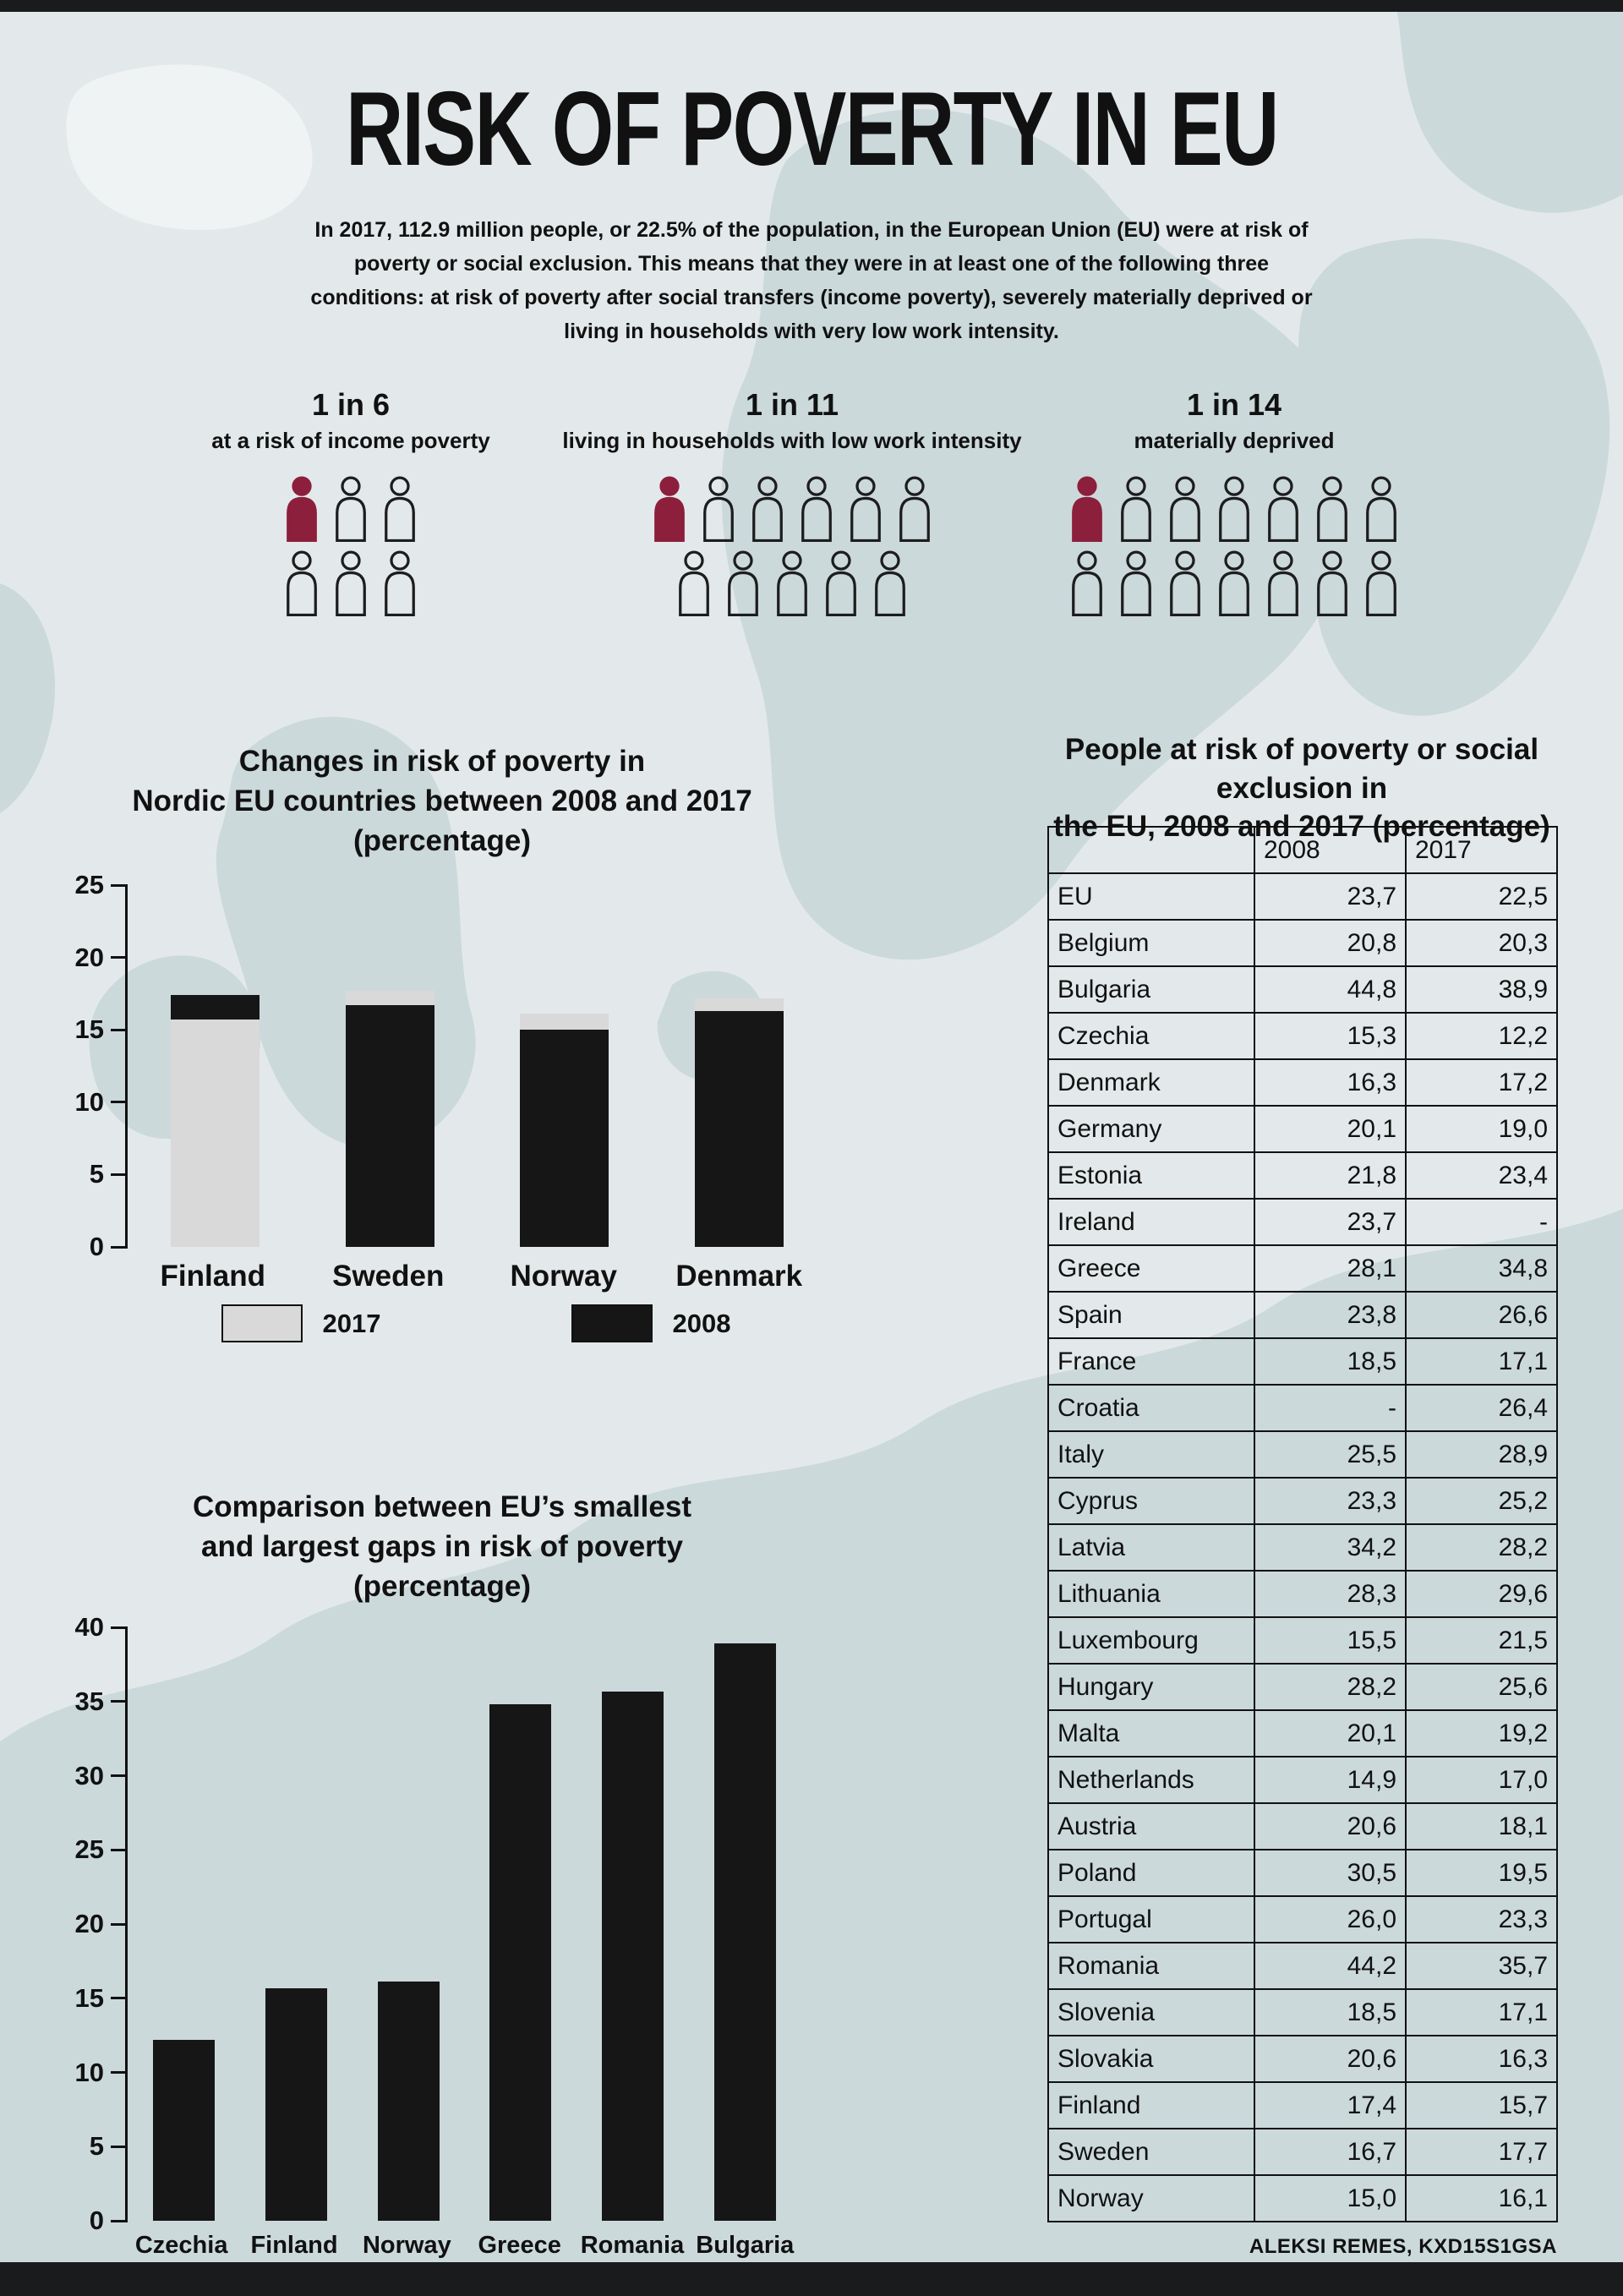  I want to click on table-row: Spain 23,8 26,6, so click(1303, 1315).